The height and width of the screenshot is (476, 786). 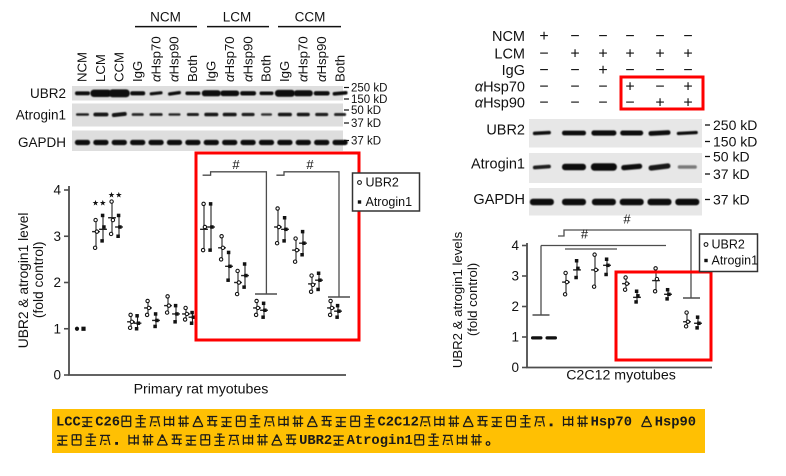 I want to click on svg-text: C2C12, so click(x=398, y=423).